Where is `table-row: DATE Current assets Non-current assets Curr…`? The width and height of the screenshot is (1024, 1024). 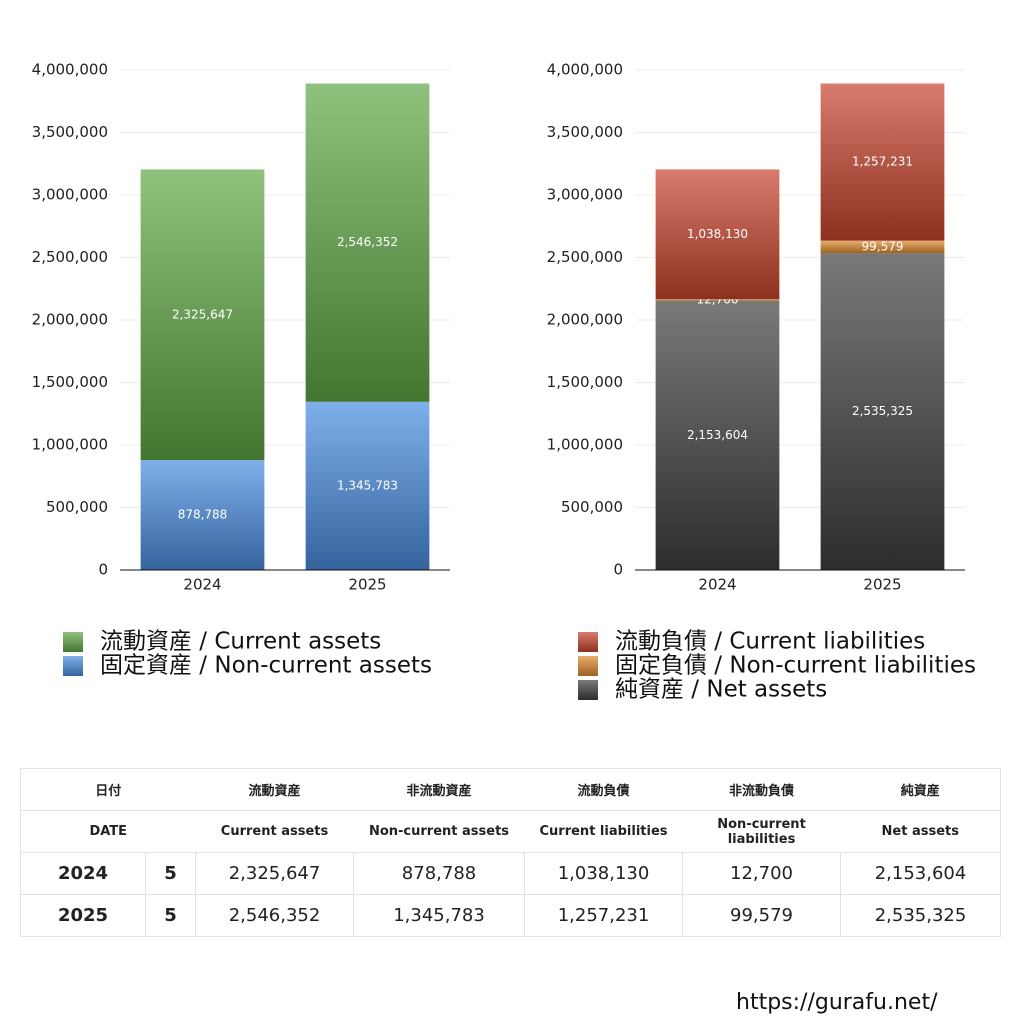
table-row: DATE Current assets Non-current assets Curr… is located at coordinates (510, 831).